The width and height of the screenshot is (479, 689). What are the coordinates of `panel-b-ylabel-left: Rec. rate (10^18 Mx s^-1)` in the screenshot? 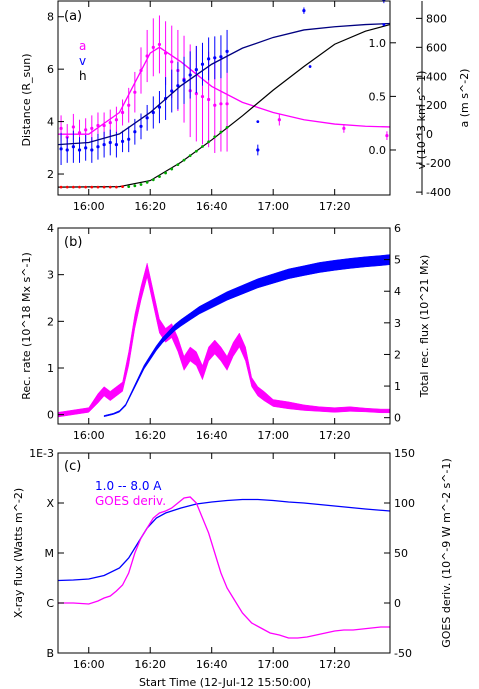 It's located at (26, 326).